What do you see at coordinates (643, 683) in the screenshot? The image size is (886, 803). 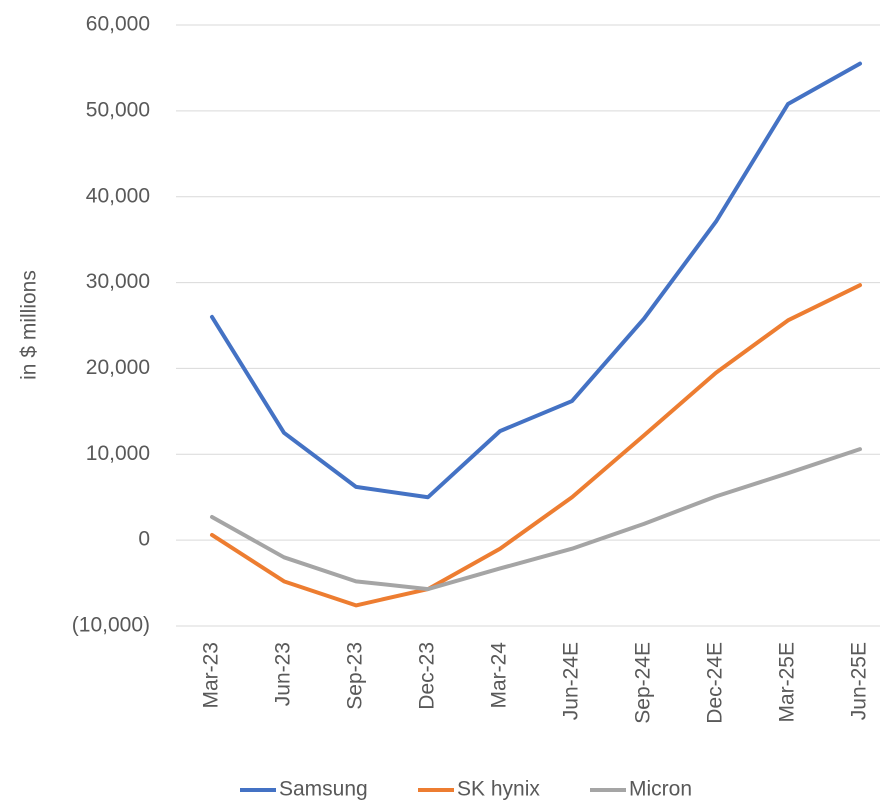 I see `x-tick-label: Sep-24E` at bounding box center [643, 683].